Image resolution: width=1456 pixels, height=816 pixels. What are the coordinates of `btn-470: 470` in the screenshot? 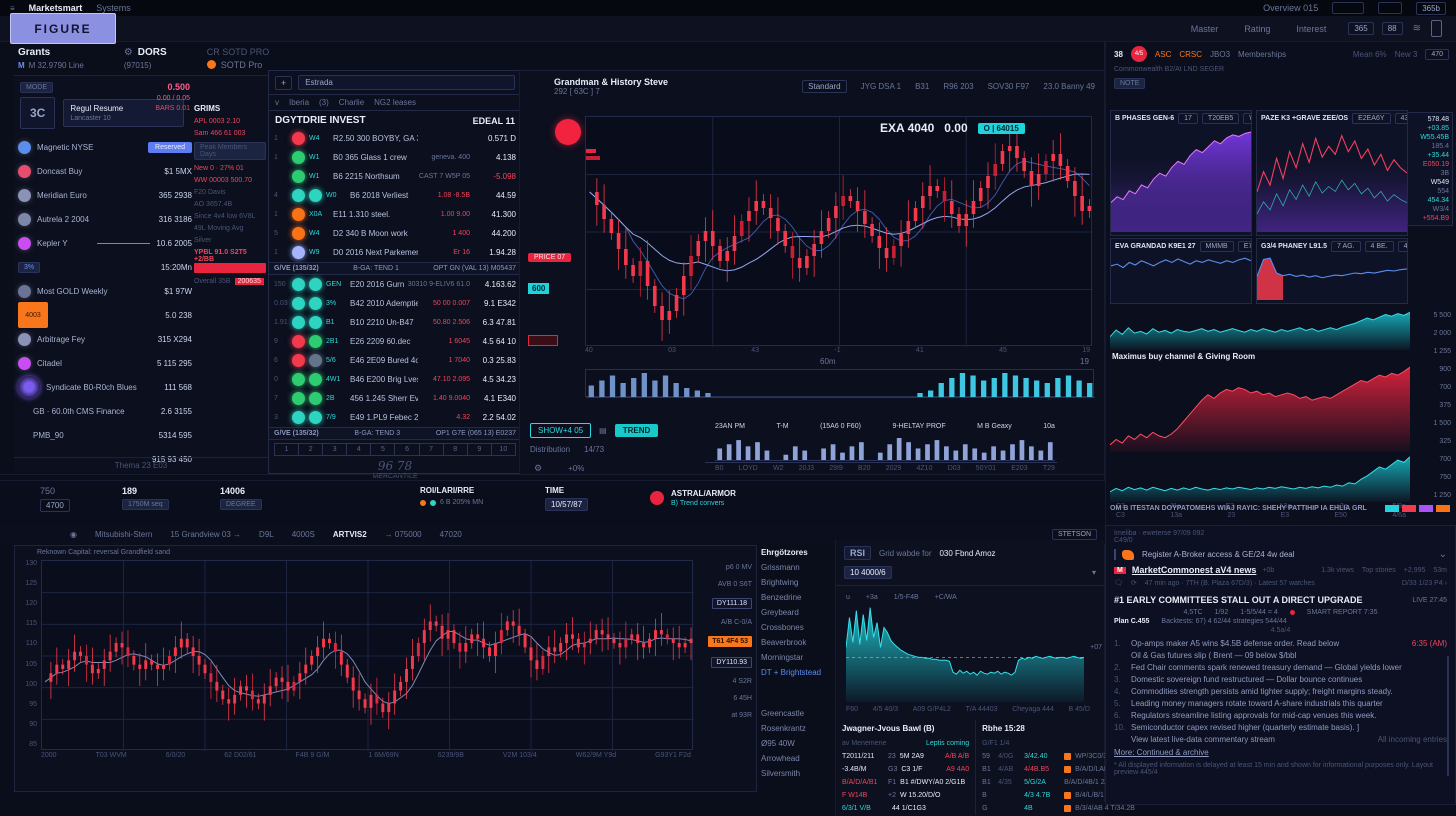 It's located at (1437, 54).